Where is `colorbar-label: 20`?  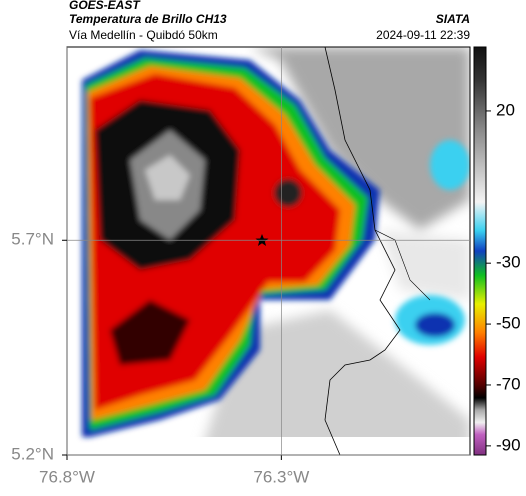
colorbar-label: 20 is located at coordinates (505, 109).